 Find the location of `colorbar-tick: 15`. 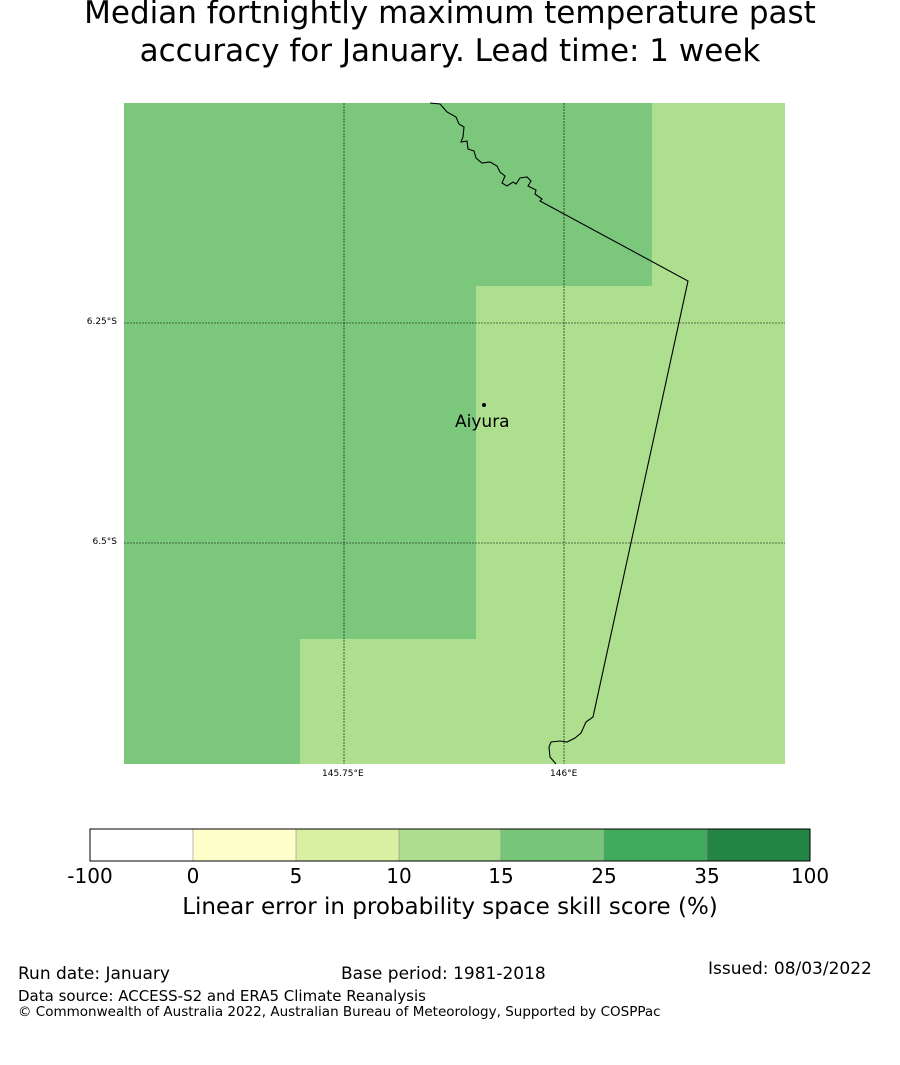

colorbar-tick: 15 is located at coordinates (501, 876).